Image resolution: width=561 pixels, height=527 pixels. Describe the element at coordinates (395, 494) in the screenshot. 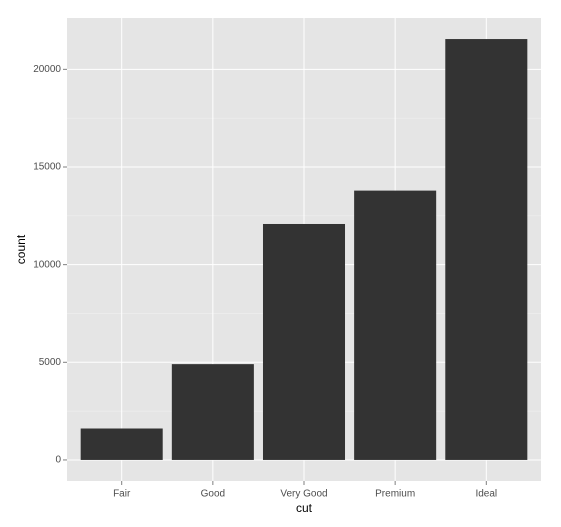

I see `x-tick-label: Premium` at that location.